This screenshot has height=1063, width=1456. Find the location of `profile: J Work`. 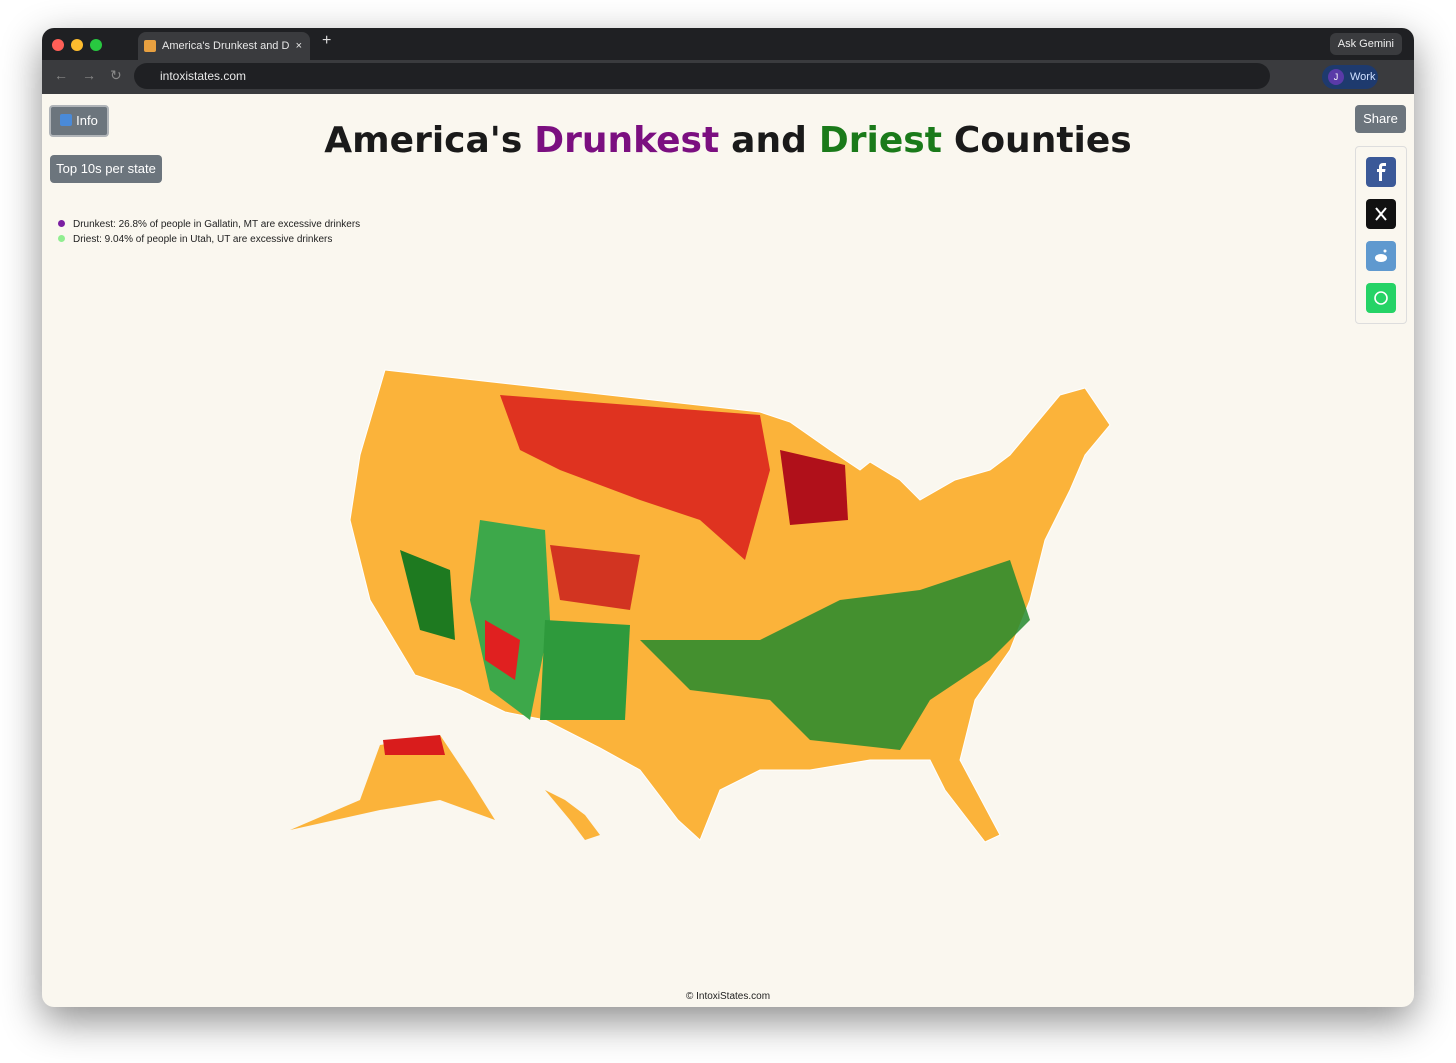

profile: J Work is located at coordinates (1350, 77).